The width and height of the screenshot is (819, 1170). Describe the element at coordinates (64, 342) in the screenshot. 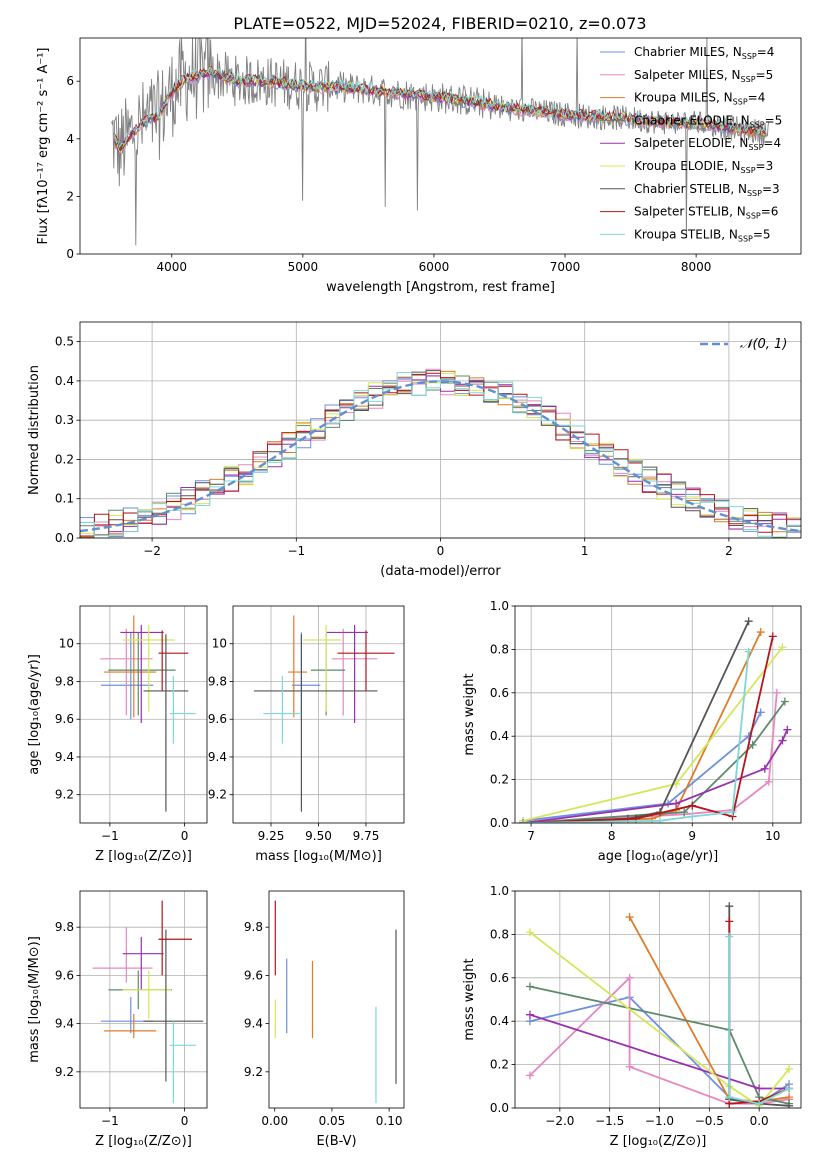

I see `y-tick-label: 0.5` at that location.